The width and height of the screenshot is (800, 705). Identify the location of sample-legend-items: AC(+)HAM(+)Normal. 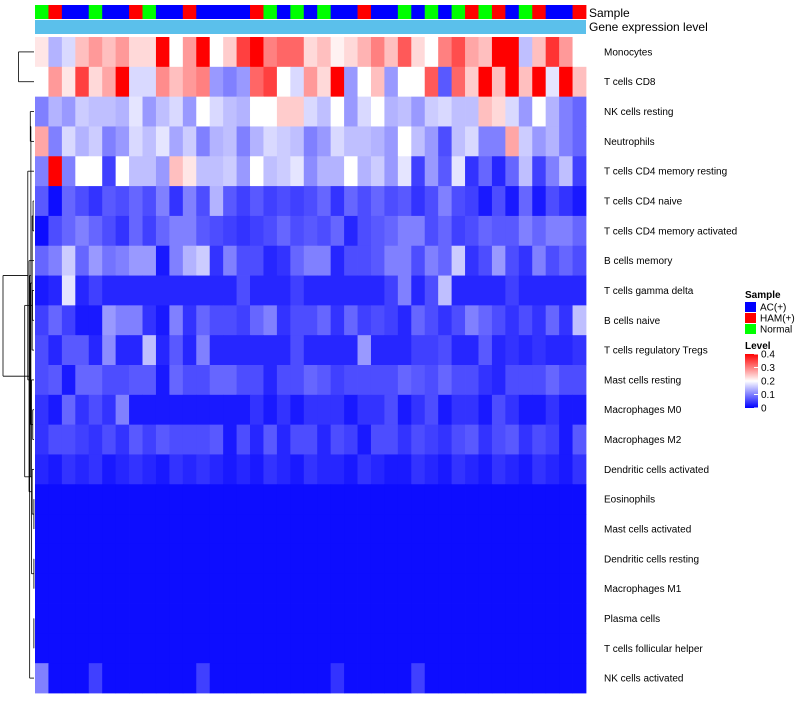
(770, 319).